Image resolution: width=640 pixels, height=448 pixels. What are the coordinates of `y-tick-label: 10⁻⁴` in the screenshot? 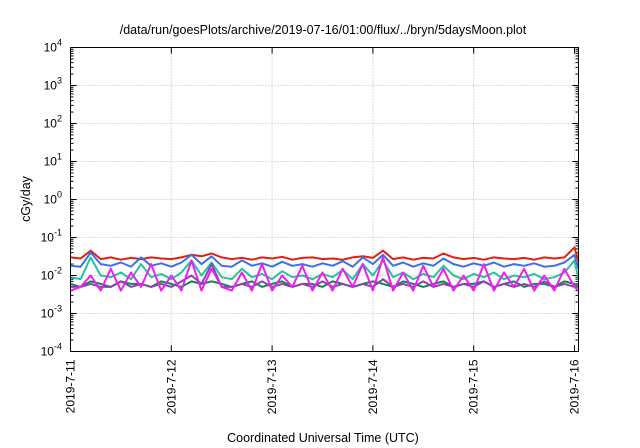 It's located at (51, 350).